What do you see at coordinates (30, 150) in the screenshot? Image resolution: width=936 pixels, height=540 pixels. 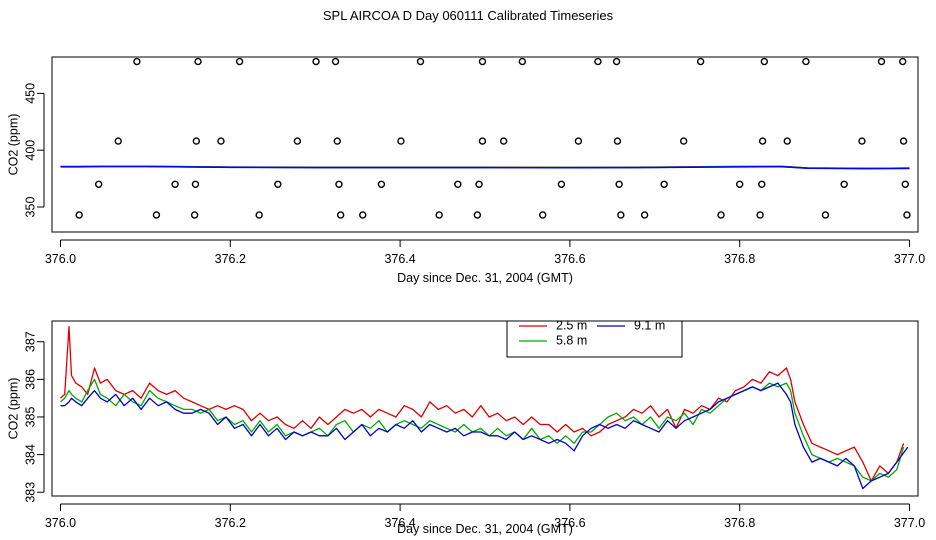 I see `y-tick-label: 400` at bounding box center [30, 150].